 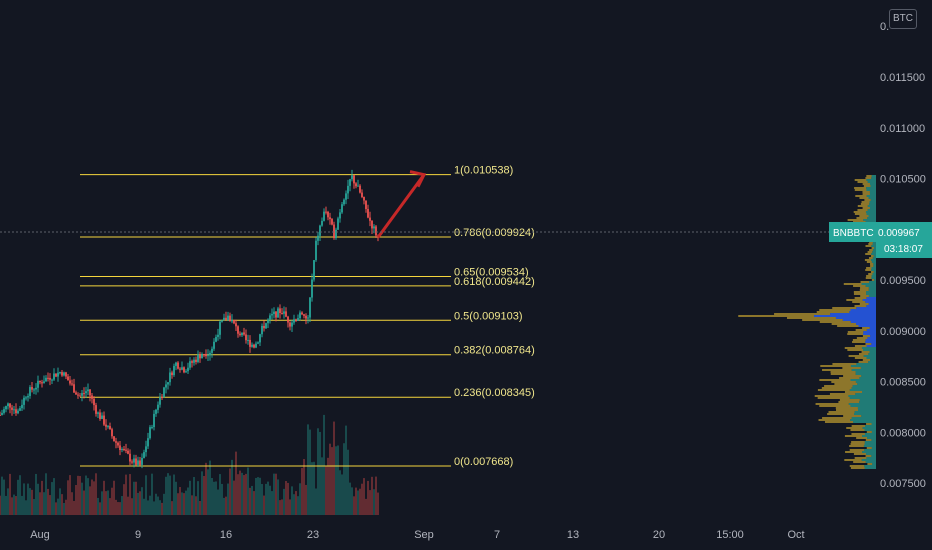 What do you see at coordinates (904, 240) in the screenshot?
I see `current-price-tag` at bounding box center [904, 240].